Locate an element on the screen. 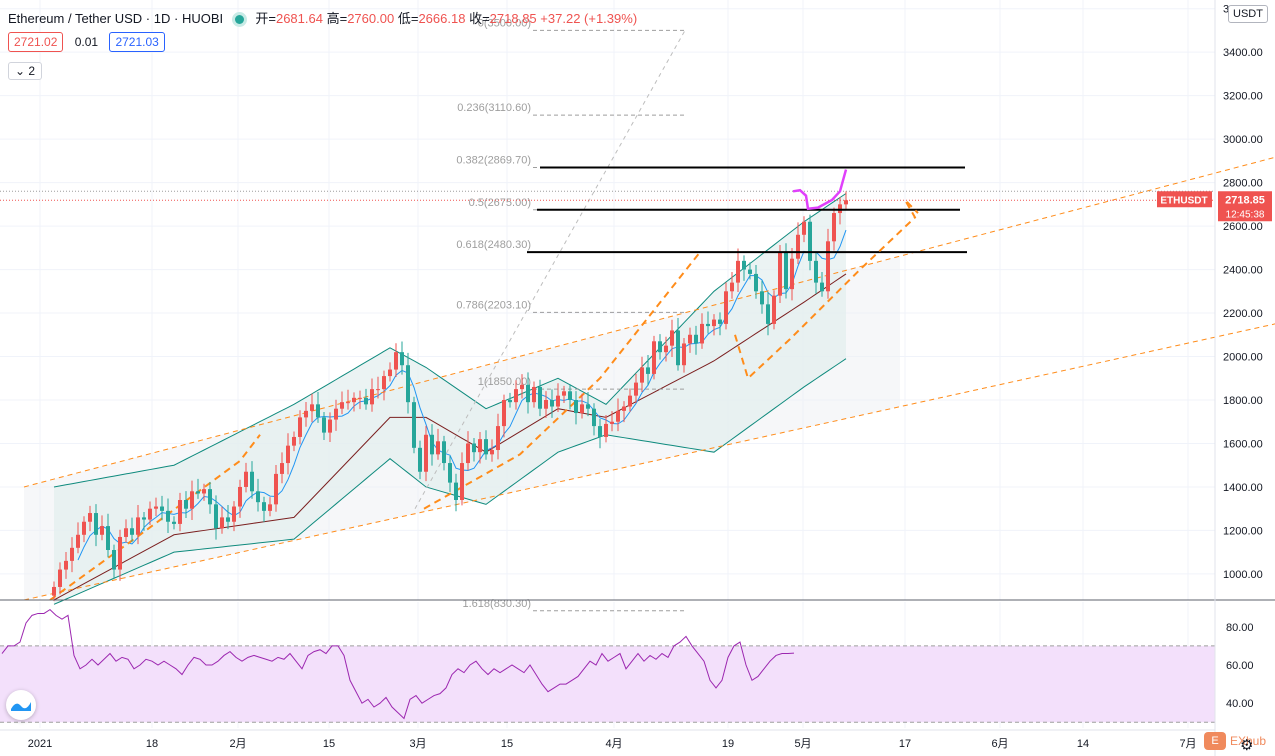 The width and height of the screenshot is (1275, 756). y-tick-label: 1800.00 is located at coordinates (1243, 401).